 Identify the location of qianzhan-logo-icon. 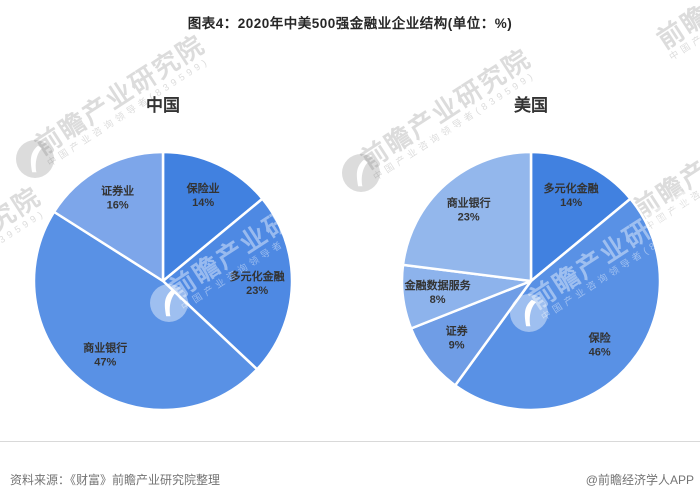
(361, 173).